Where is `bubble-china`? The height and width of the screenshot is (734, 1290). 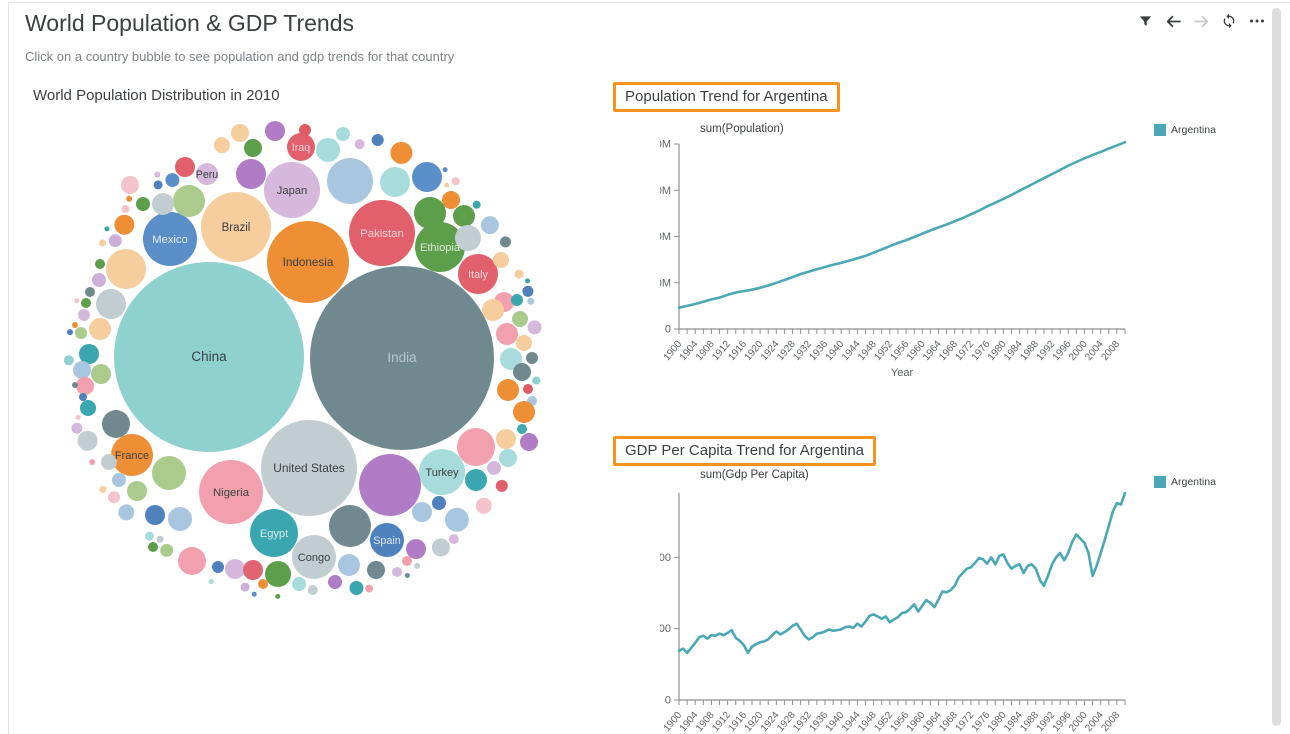
bubble-china is located at coordinates (209, 357).